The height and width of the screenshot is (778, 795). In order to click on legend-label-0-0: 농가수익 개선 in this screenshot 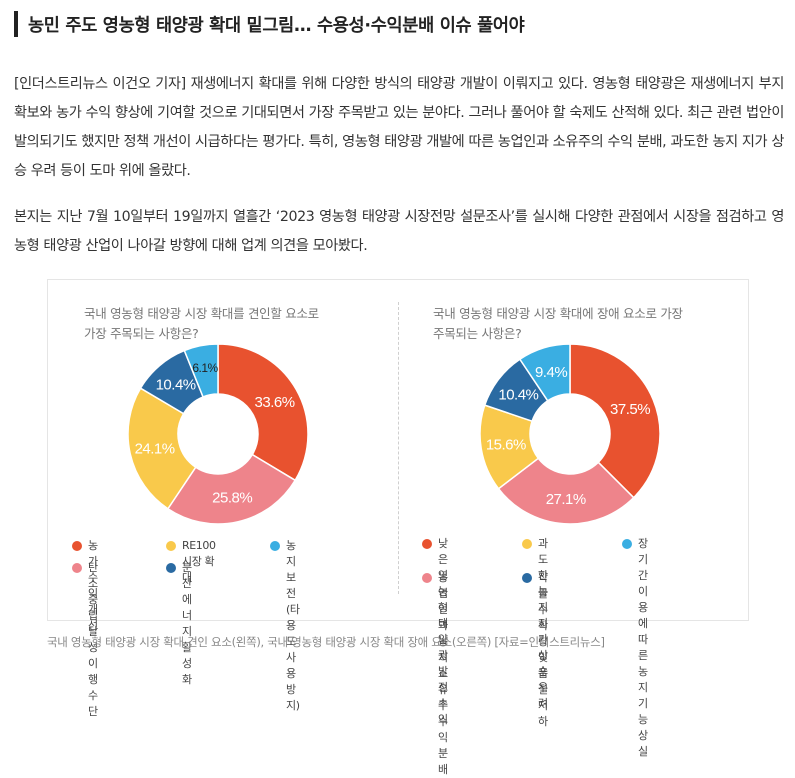, I will do `click(93, 585)`.